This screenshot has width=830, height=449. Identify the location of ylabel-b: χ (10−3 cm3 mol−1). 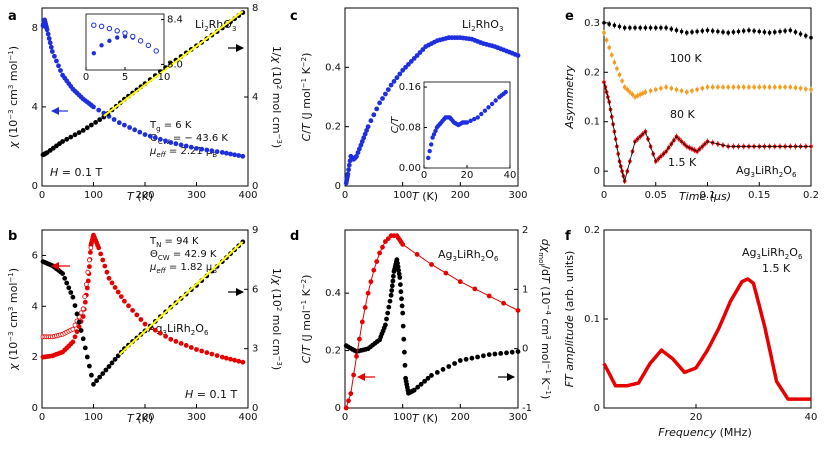
(13, 319).